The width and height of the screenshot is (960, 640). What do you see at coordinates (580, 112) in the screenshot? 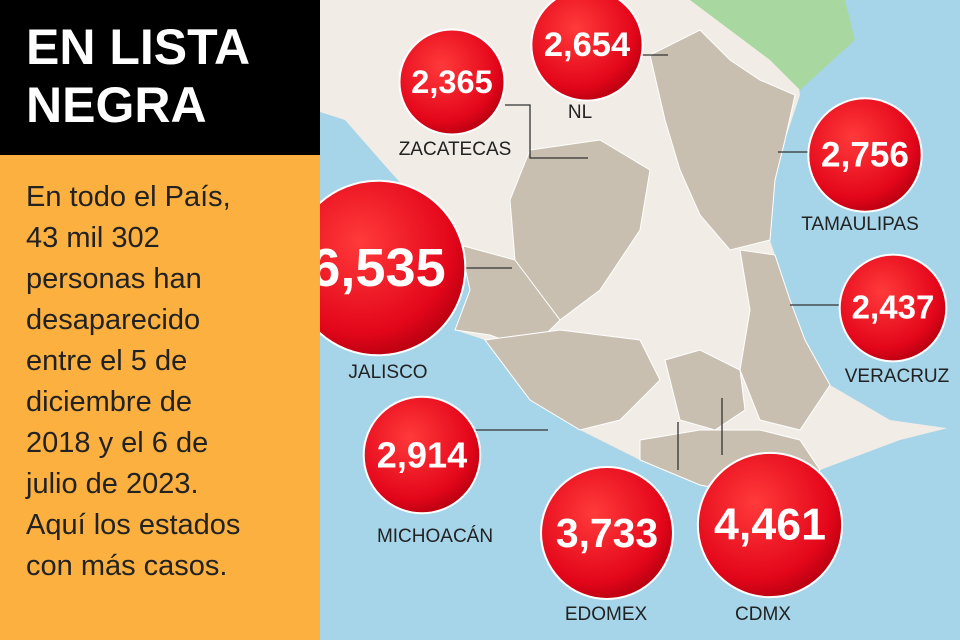
I see `state-name: NL` at bounding box center [580, 112].